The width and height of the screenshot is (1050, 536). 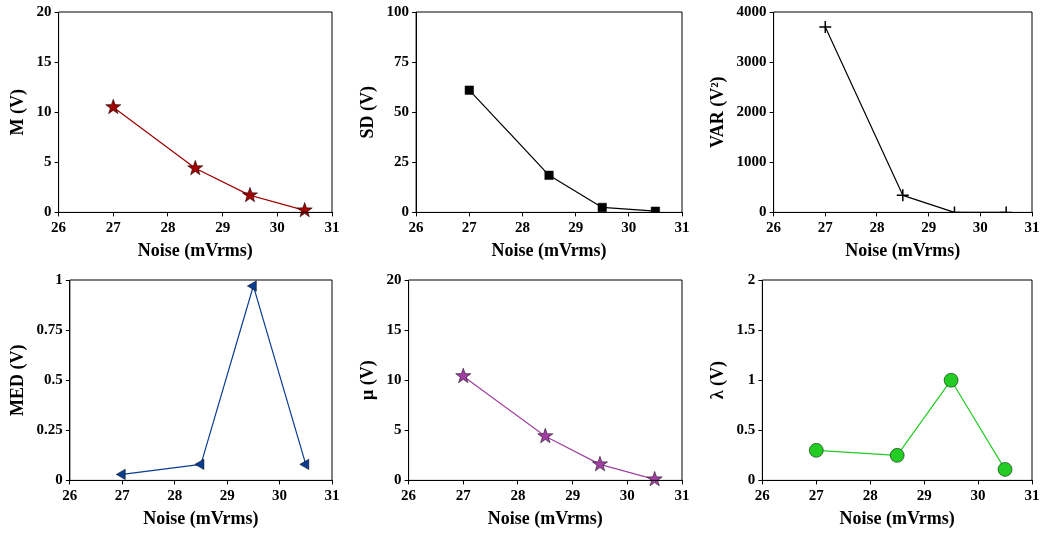 I want to click on y-tick-label: 0.25, so click(x=49, y=429).